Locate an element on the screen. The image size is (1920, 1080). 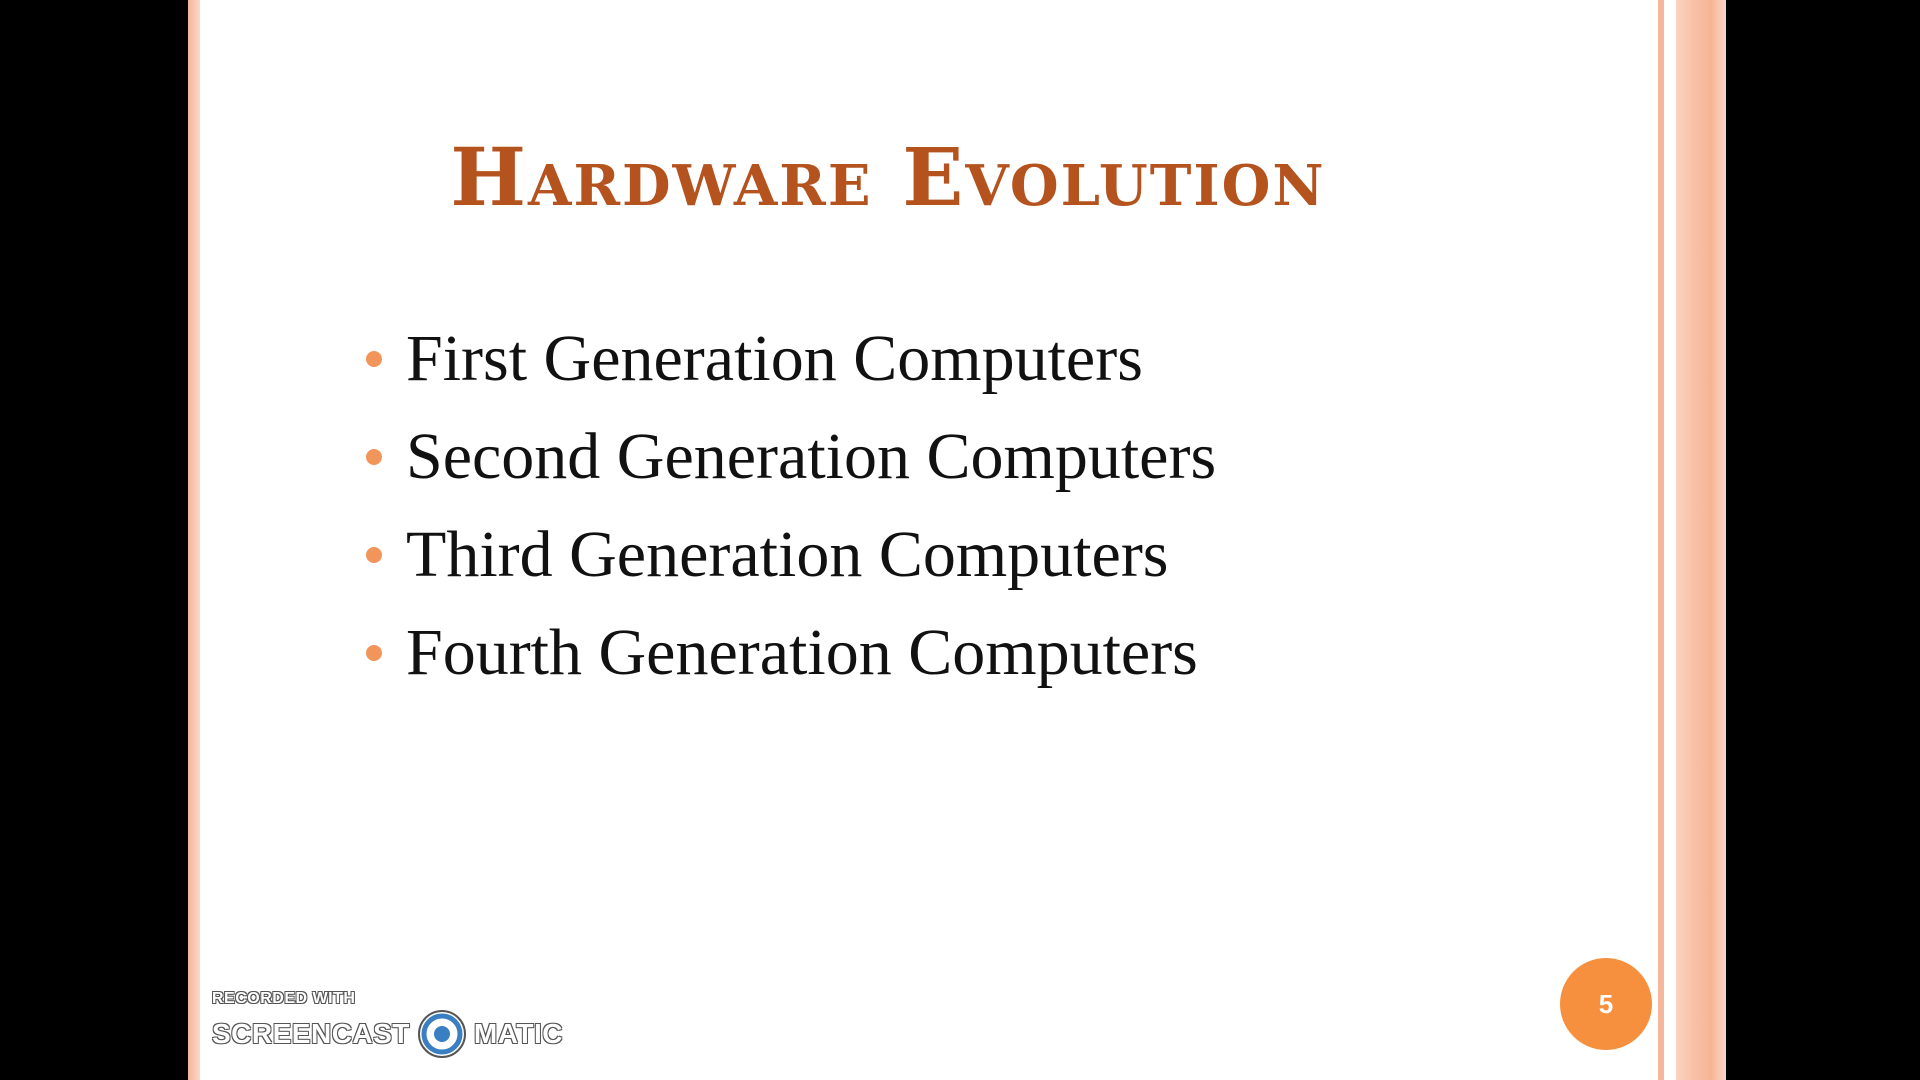
slide-title: Hardware Evolution is located at coordinates (888, 177).